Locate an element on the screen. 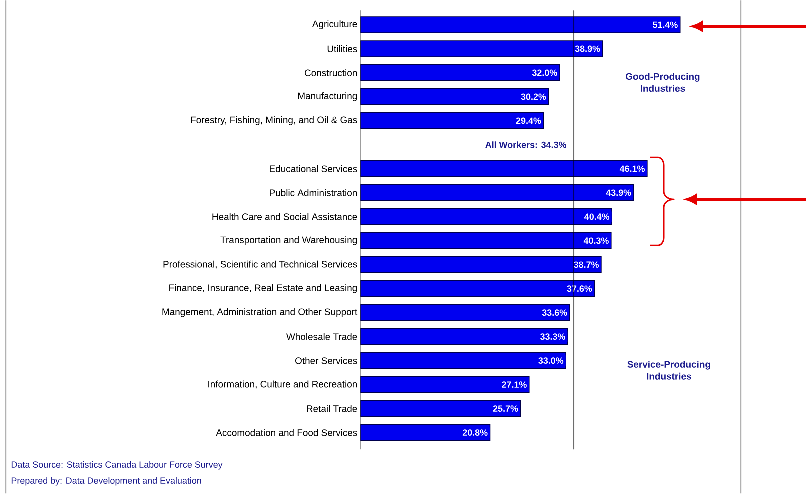  data-label: 33.6% is located at coordinates (555, 313).